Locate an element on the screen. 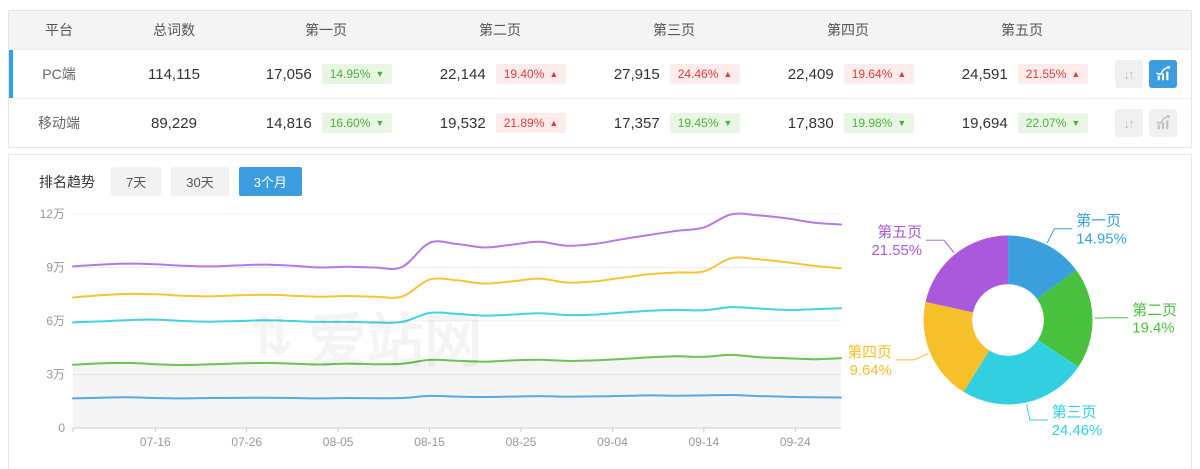 The image size is (1200, 469). trend-badge: 19.45% ▼ is located at coordinates (705, 123).